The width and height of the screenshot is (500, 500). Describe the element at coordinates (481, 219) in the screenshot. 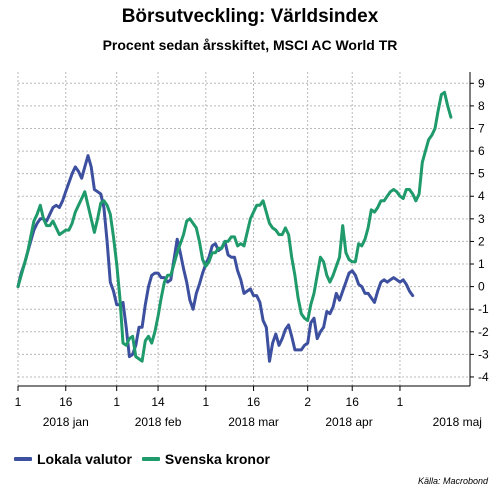

I see `y-tick-label: 3` at that location.